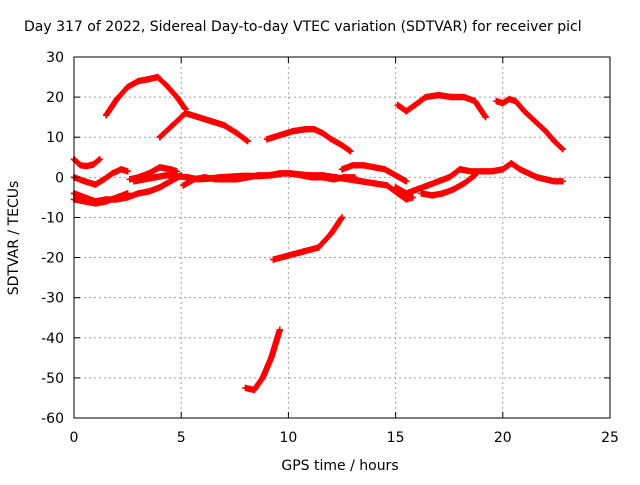  Describe the element at coordinates (55, 138) in the screenshot. I see `y-tick-label: 10` at that location.